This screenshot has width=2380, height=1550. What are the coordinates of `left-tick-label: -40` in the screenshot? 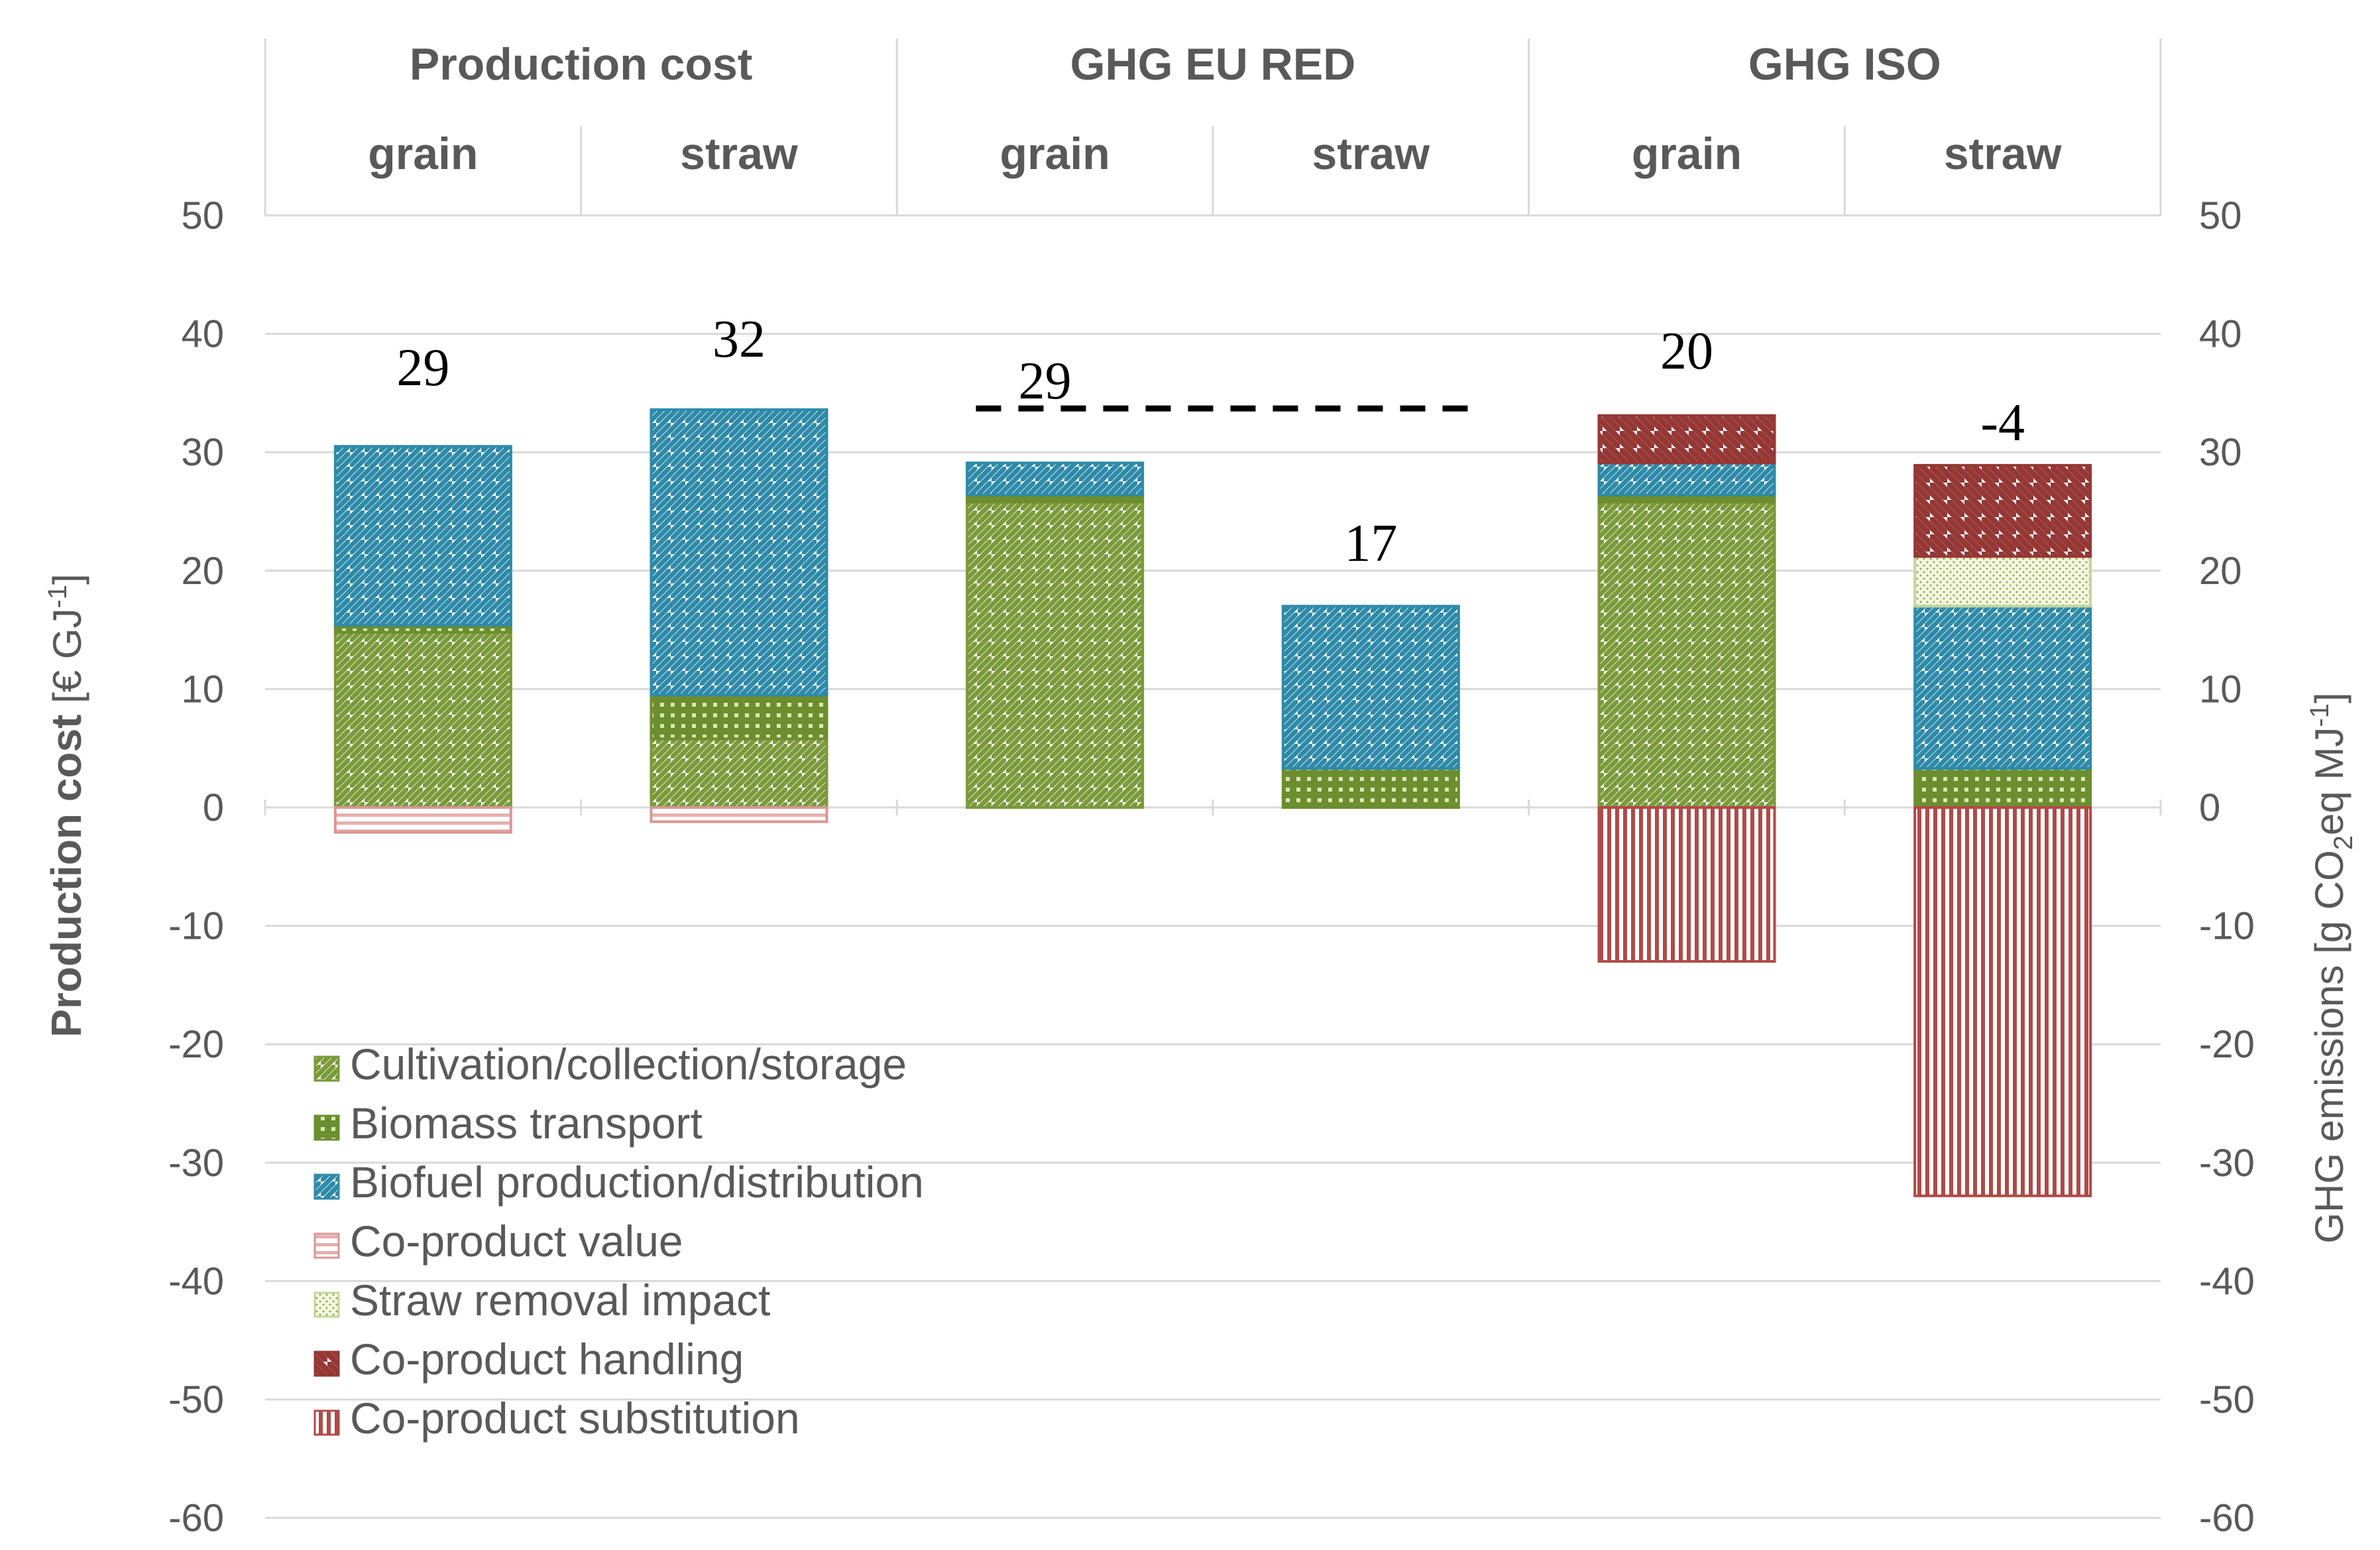 It's located at (196, 1281).